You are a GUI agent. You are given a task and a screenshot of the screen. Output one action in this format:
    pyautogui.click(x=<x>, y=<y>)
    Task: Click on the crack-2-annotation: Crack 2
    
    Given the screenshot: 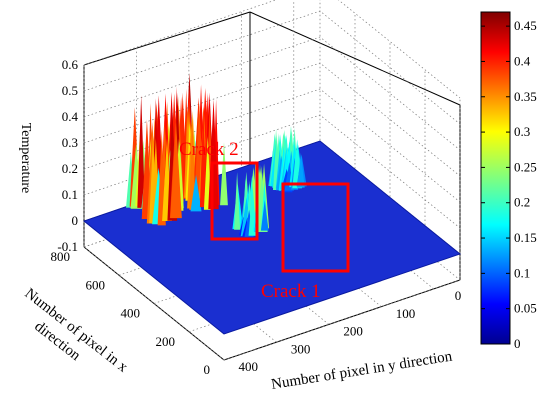 What is the action you would take?
    pyautogui.click(x=219, y=190)
    